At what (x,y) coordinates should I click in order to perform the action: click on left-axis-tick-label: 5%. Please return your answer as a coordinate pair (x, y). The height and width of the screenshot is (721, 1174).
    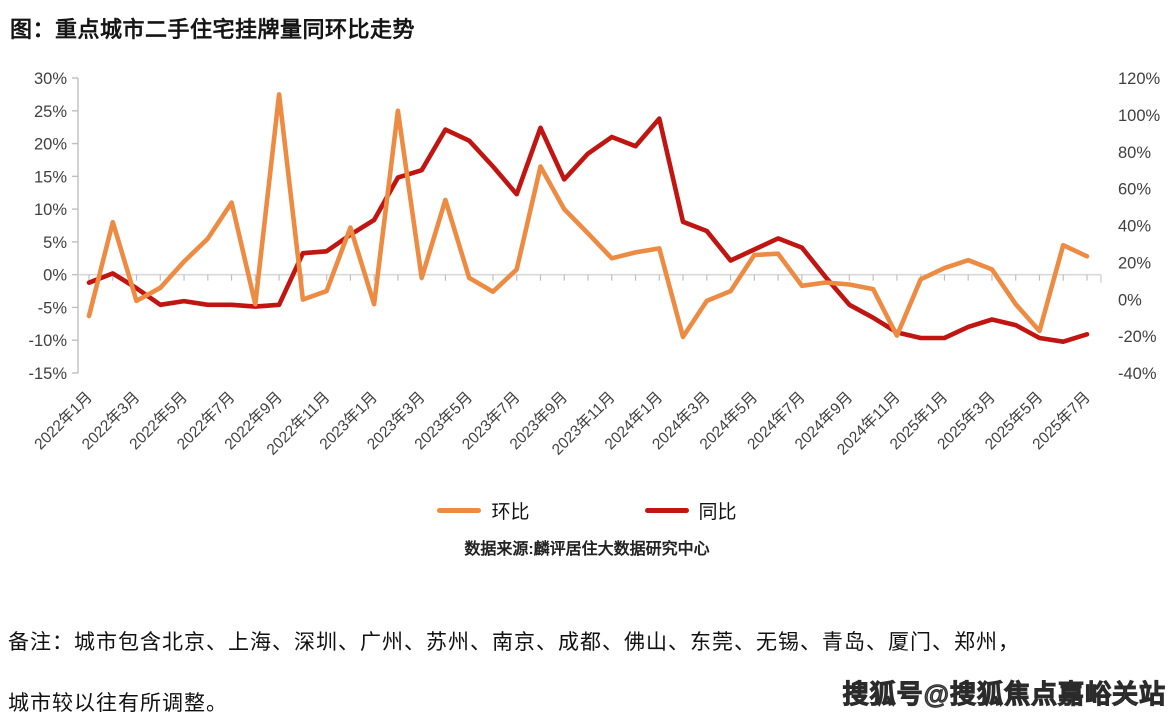
    Looking at the image, I should click on (55, 243).